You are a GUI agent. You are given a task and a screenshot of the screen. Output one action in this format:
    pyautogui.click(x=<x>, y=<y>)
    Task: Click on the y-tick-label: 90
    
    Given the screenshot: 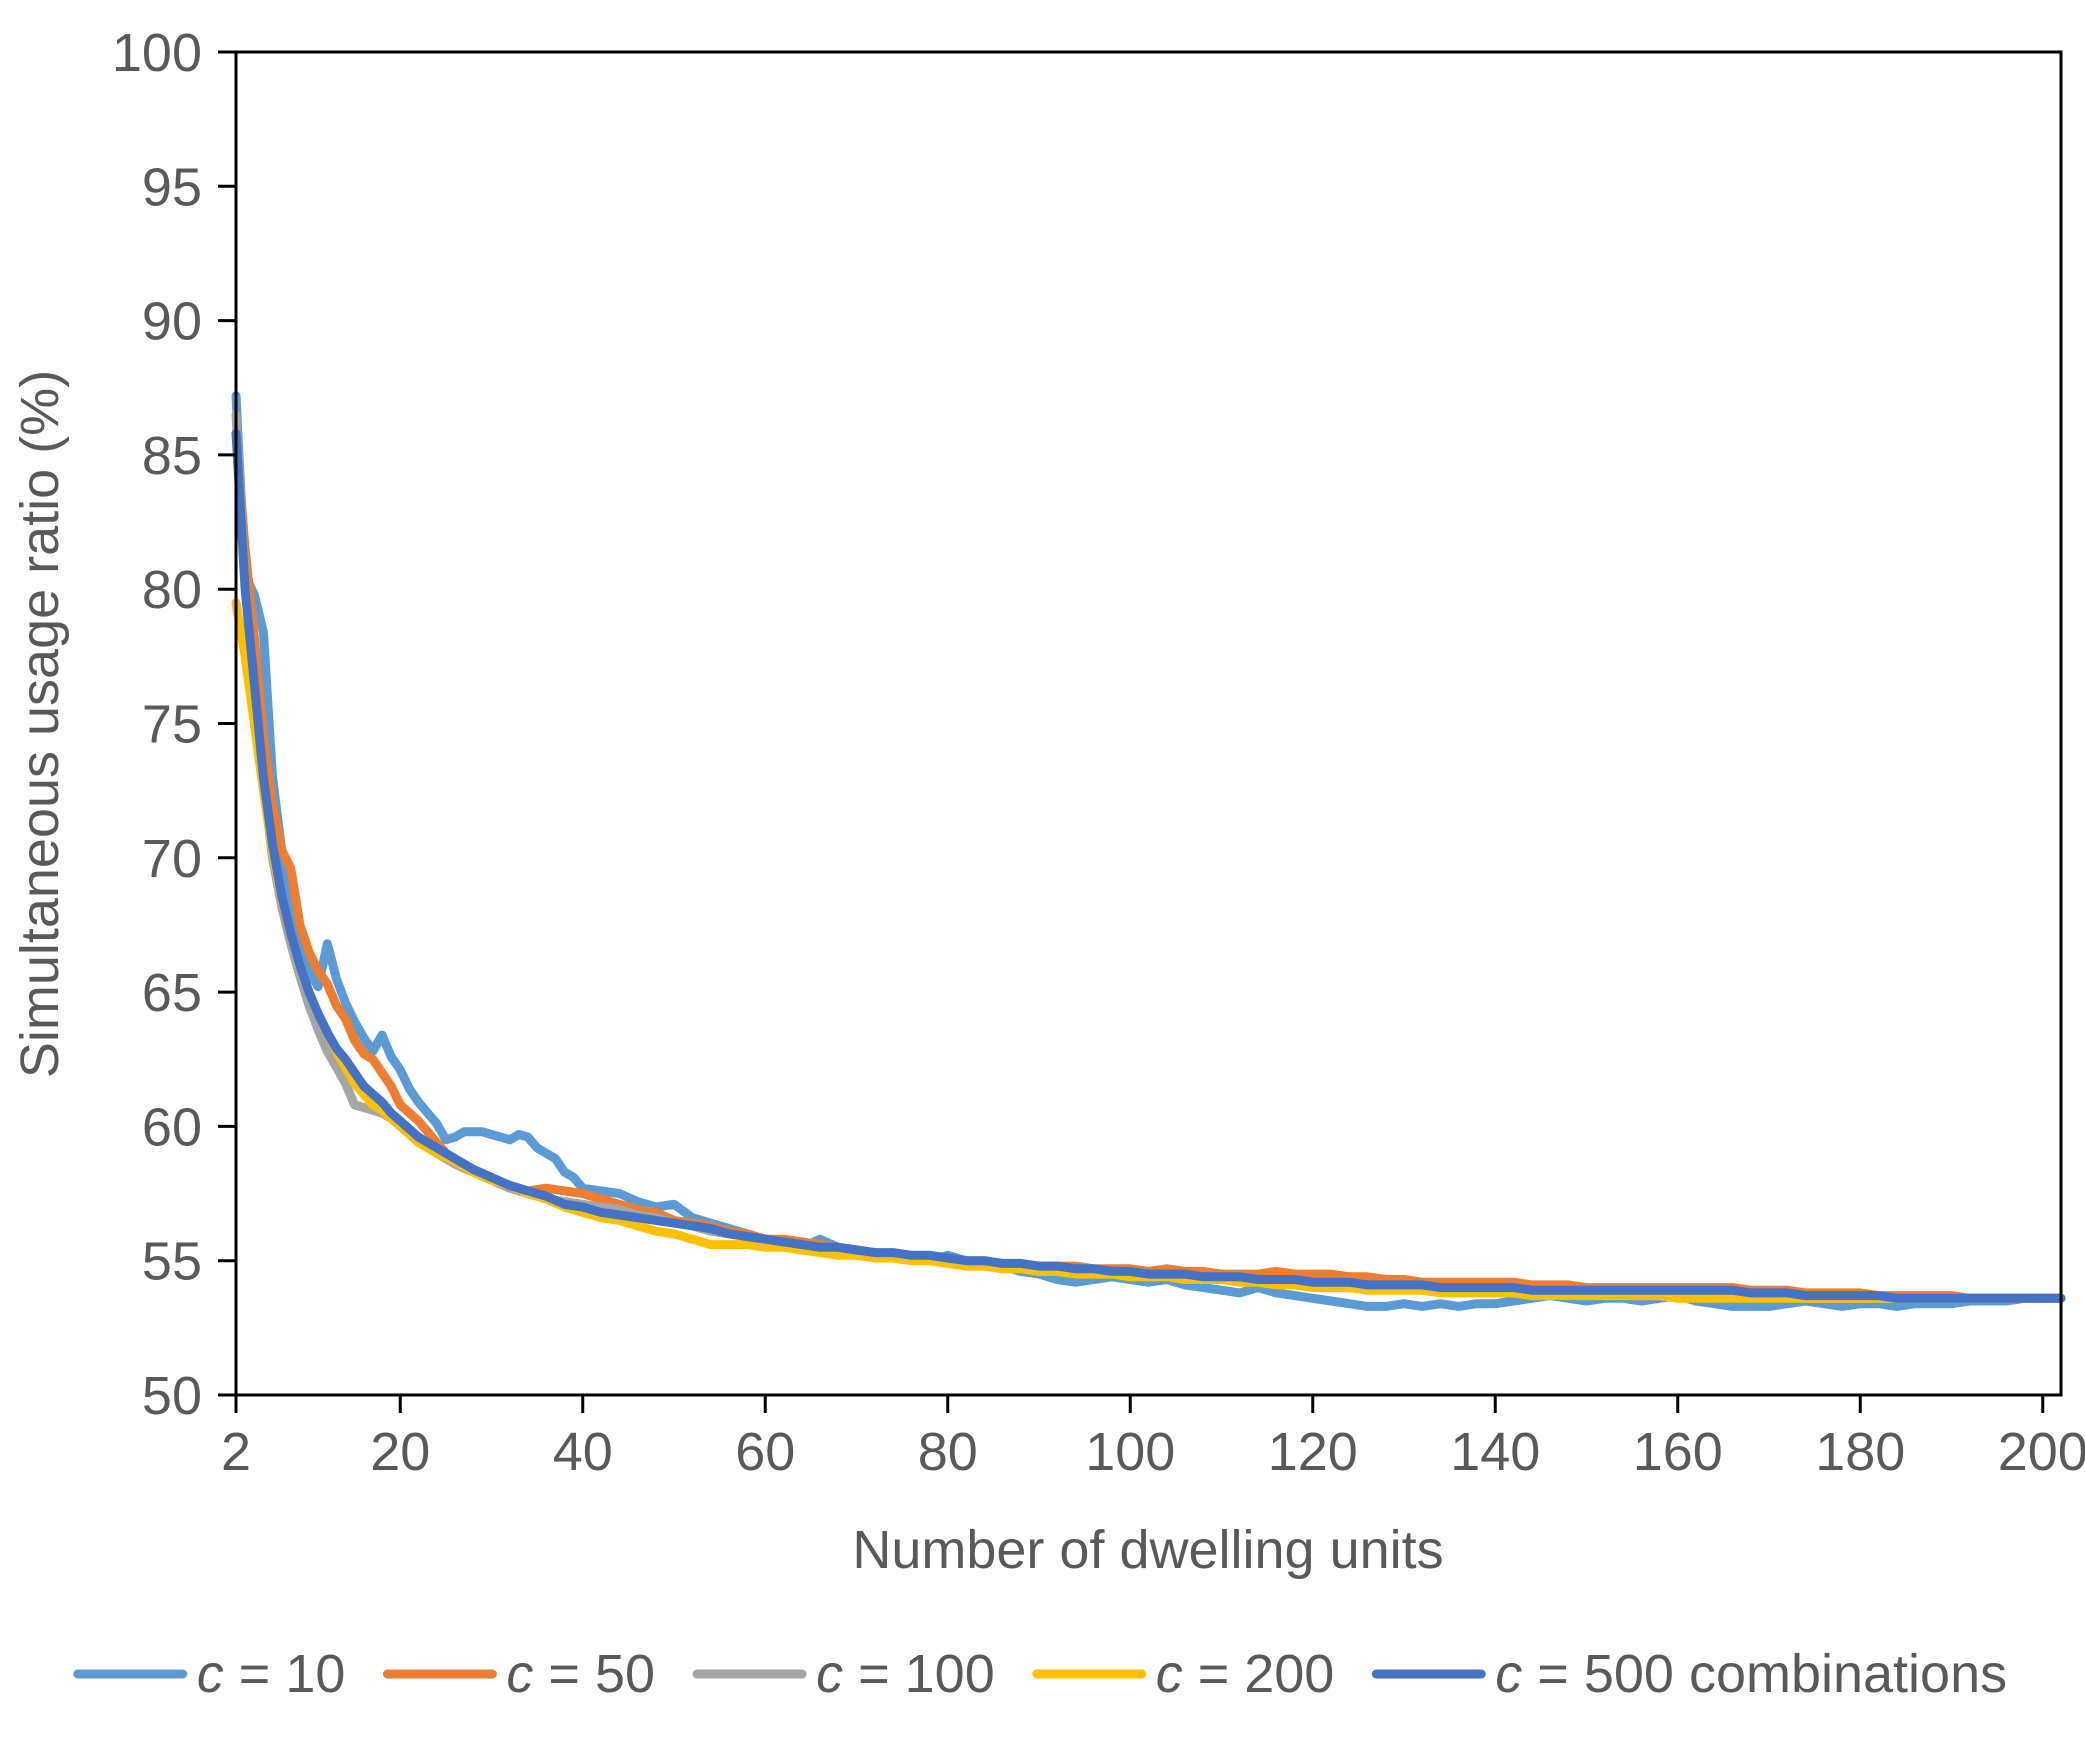 What is the action you would take?
    pyautogui.click(x=172, y=322)
    